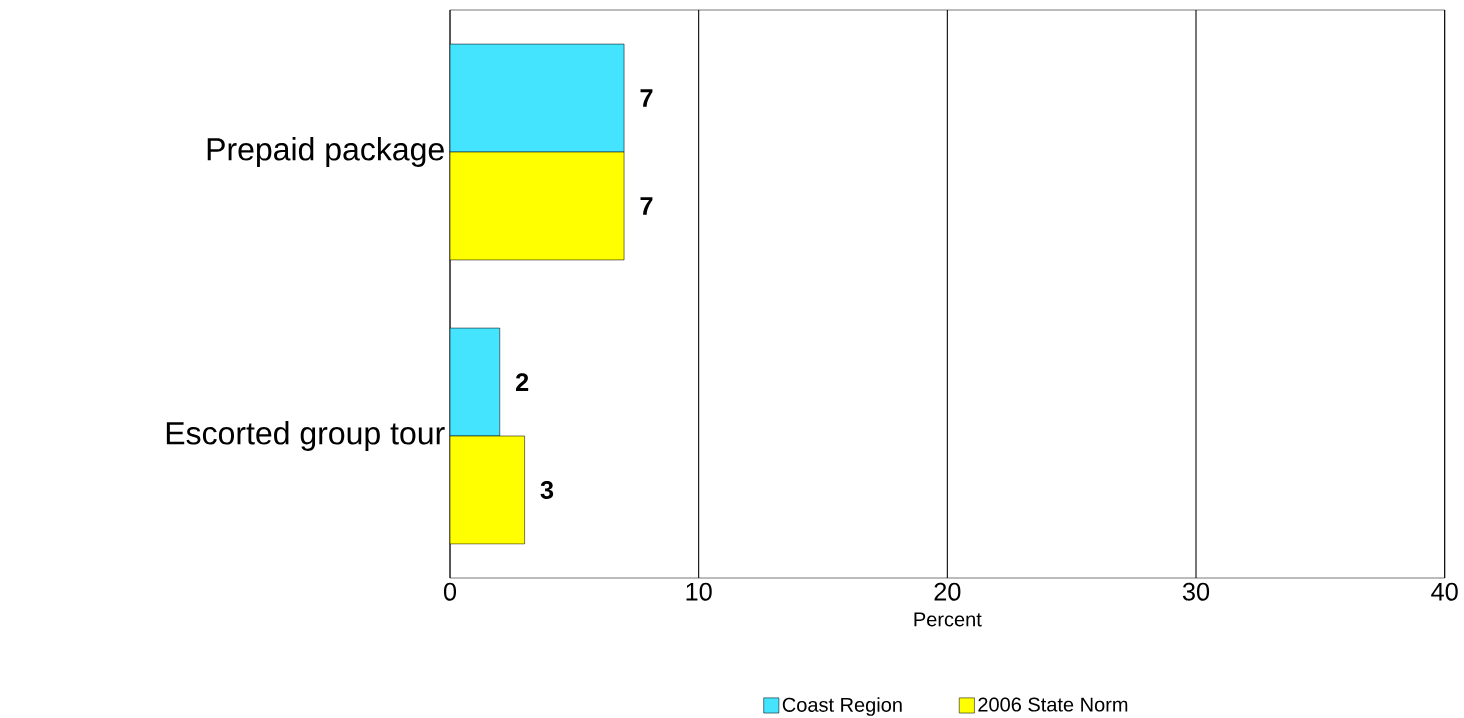 The width and height of the screenshot is (1464, 718). What do you see at coordinates (1444, 591) in the screenshot?
I see `x-tick-label: 40` at bounding box center [1444, 591].